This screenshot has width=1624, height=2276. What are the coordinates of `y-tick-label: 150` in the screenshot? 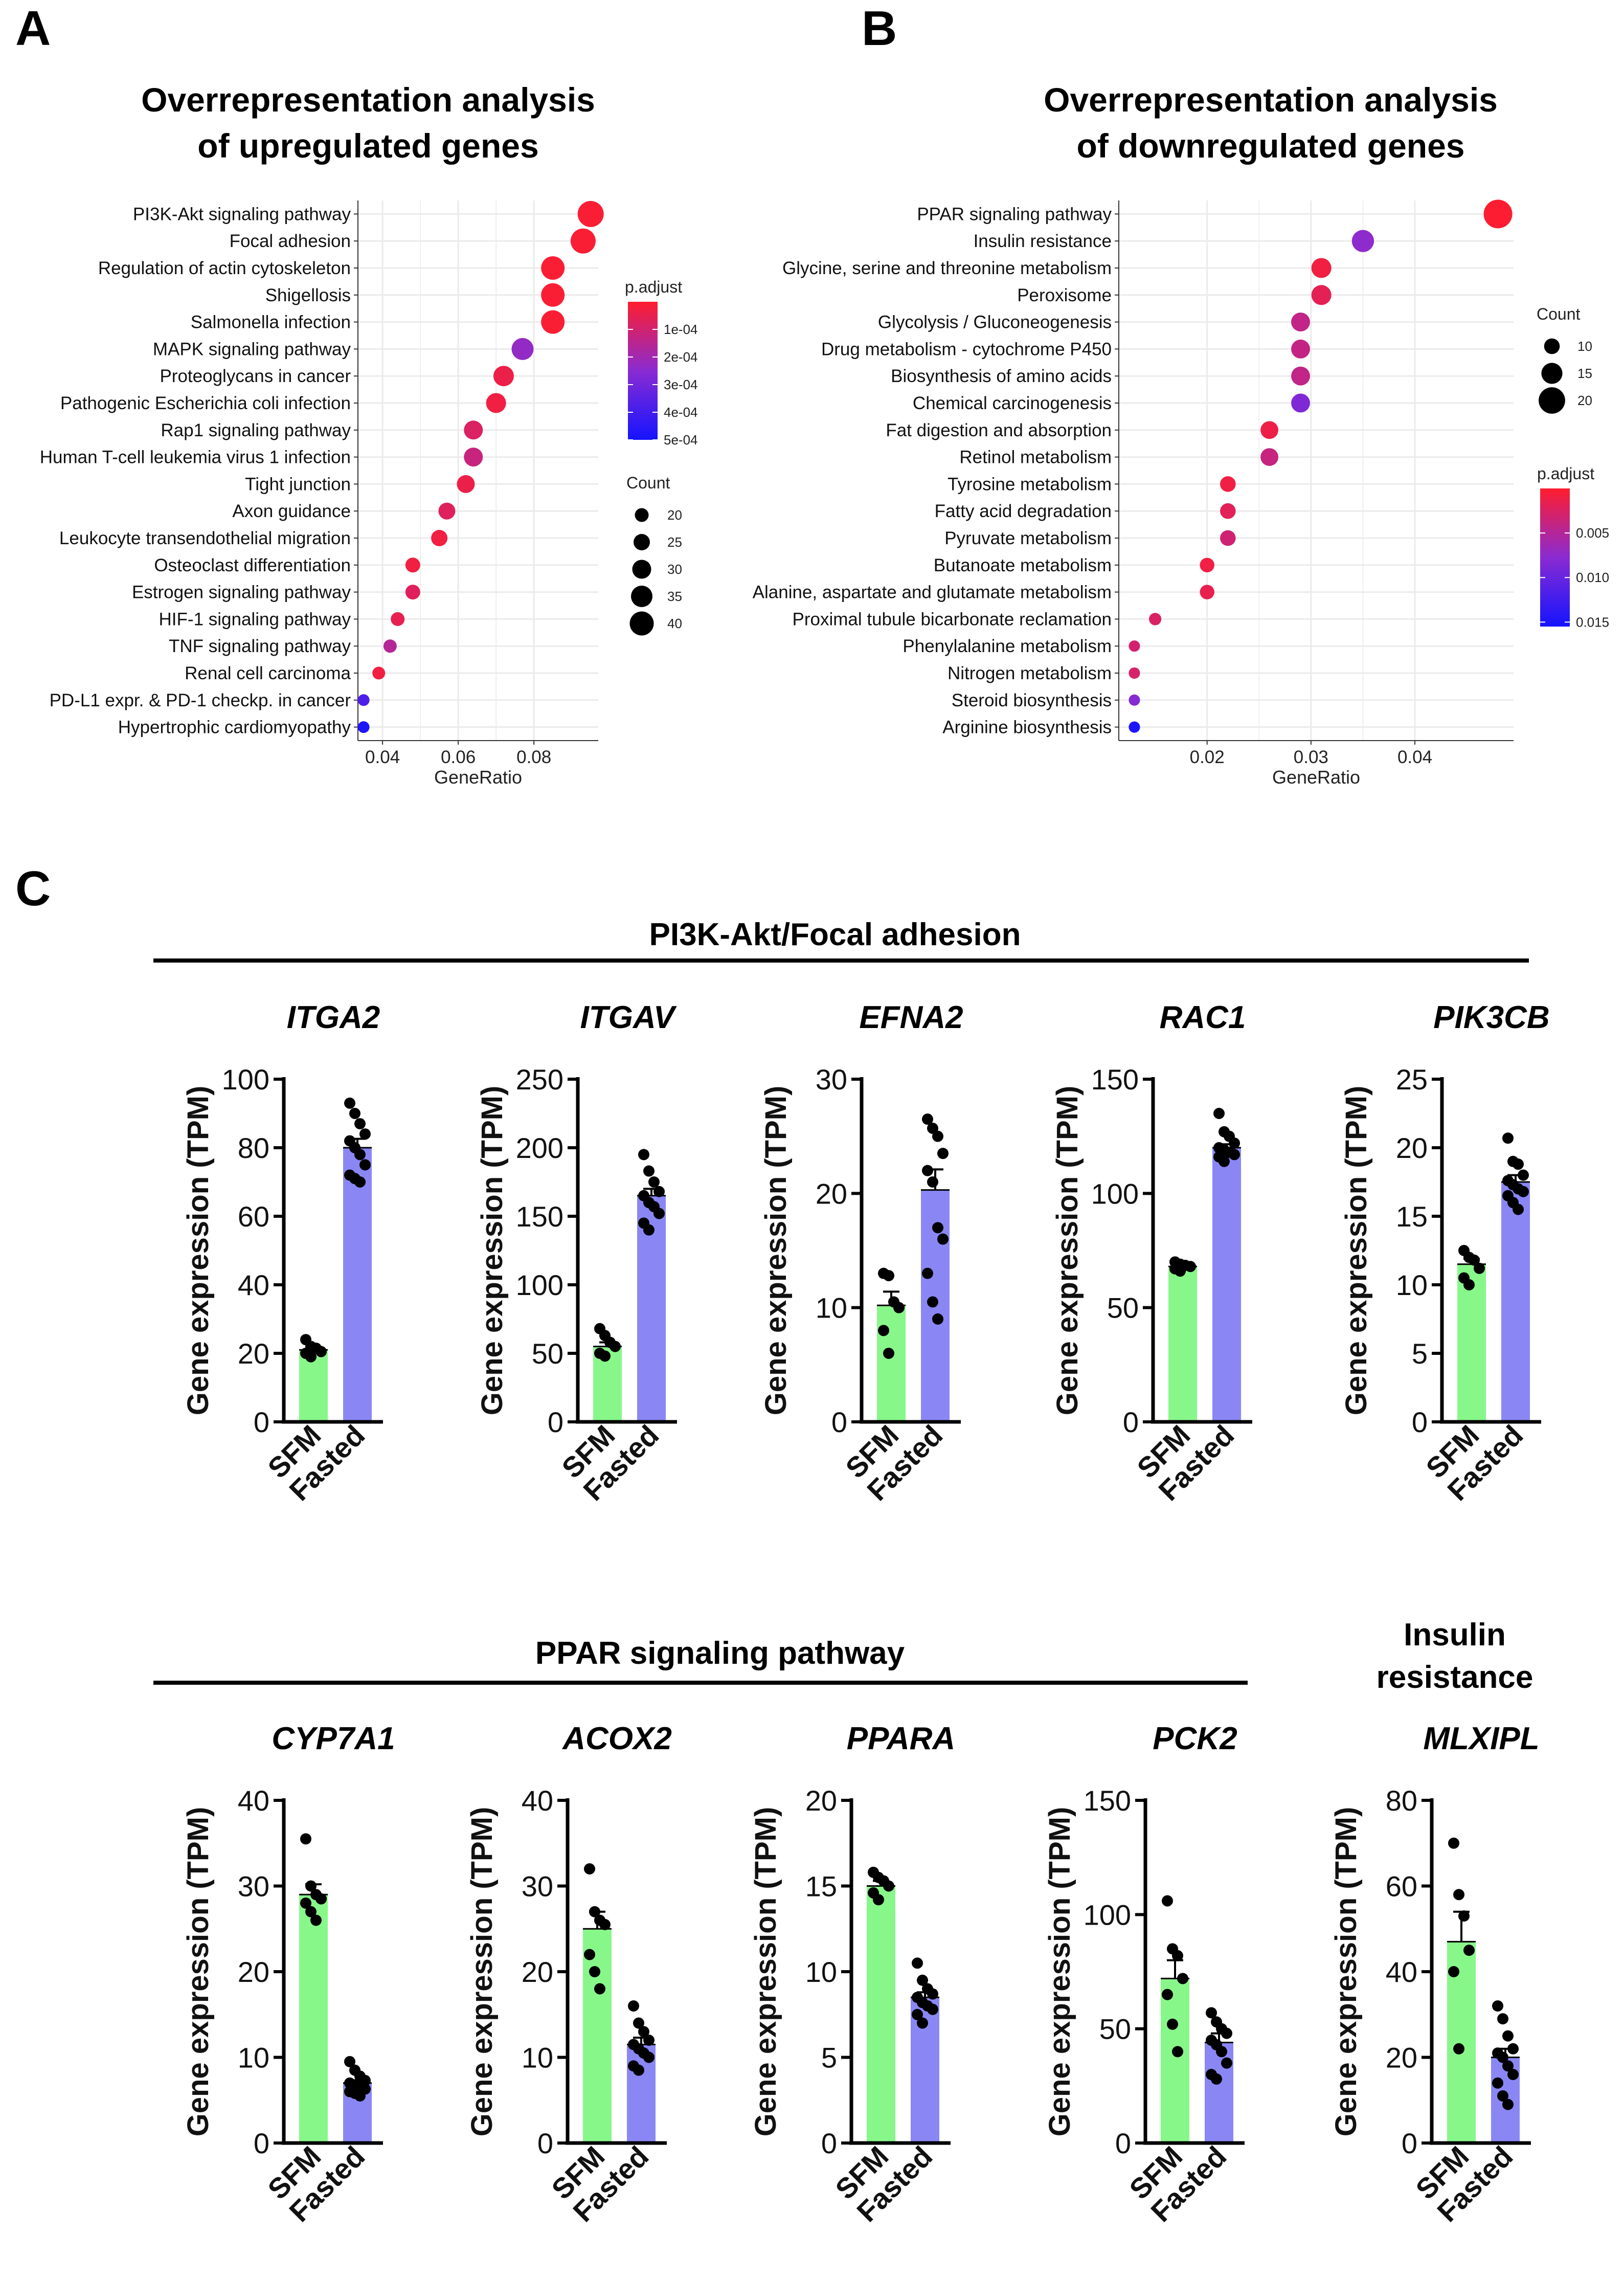 It's located at (1107, 1800).